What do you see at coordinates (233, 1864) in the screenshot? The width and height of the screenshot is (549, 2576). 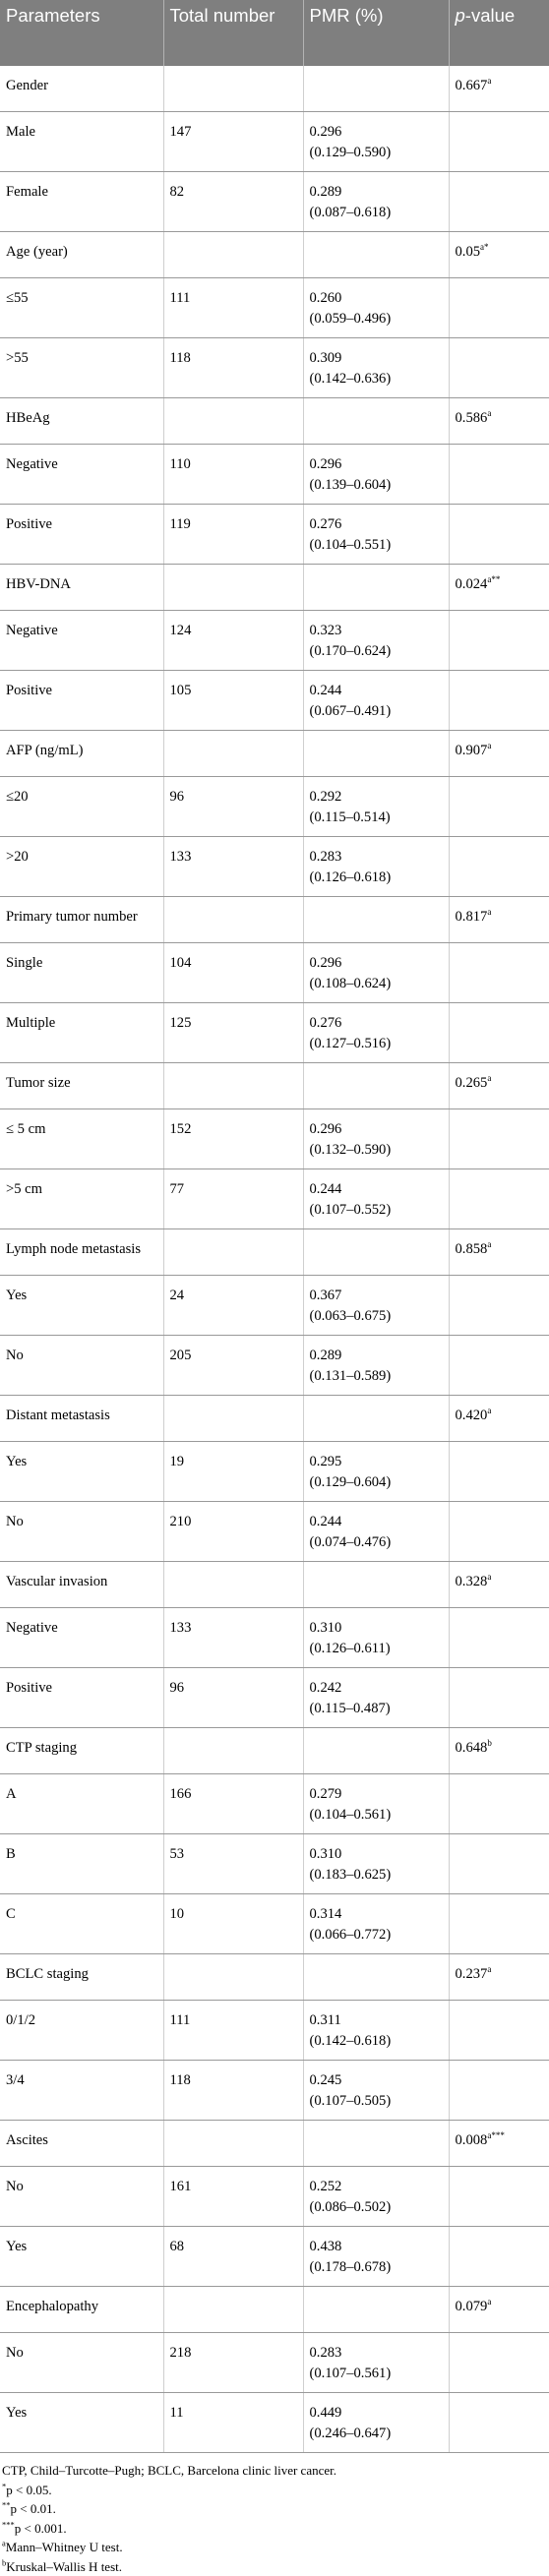 I see `cell-total-number: 53` at bounding box center [233, 1864].